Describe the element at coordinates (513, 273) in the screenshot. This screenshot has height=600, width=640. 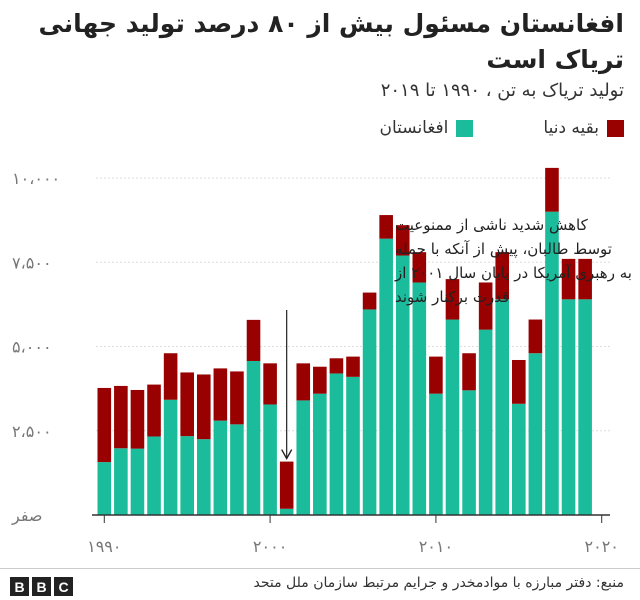
I see `annotation-line: به رهبری آمریکا در پایان سال ۲۰۰۱ از` at that location.